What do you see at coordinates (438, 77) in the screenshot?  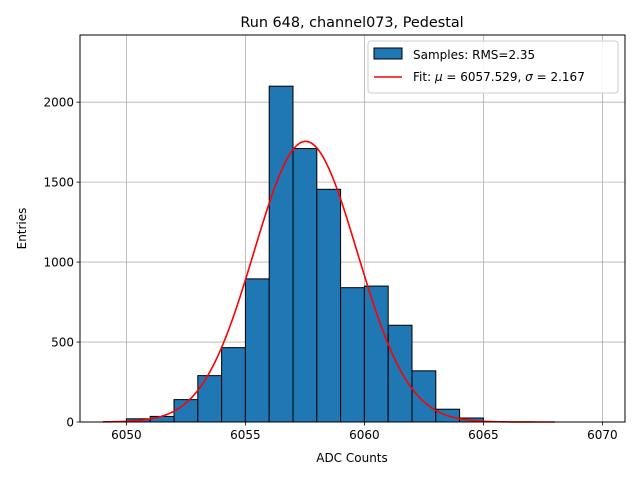 I see `legend-fit-mu-symbol: μ` at bounding box center [438, 77].